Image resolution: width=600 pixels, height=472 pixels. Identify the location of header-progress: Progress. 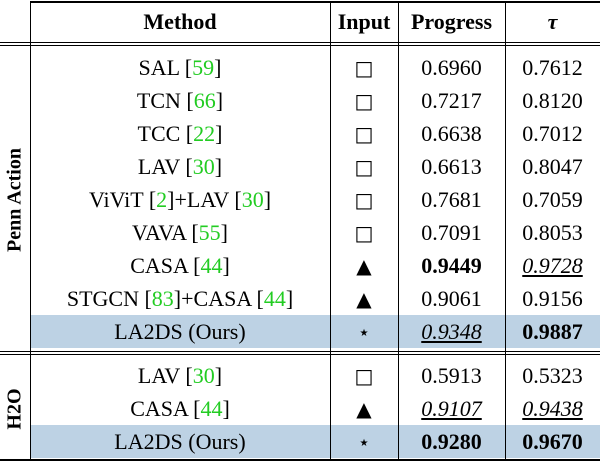
(451, 21).